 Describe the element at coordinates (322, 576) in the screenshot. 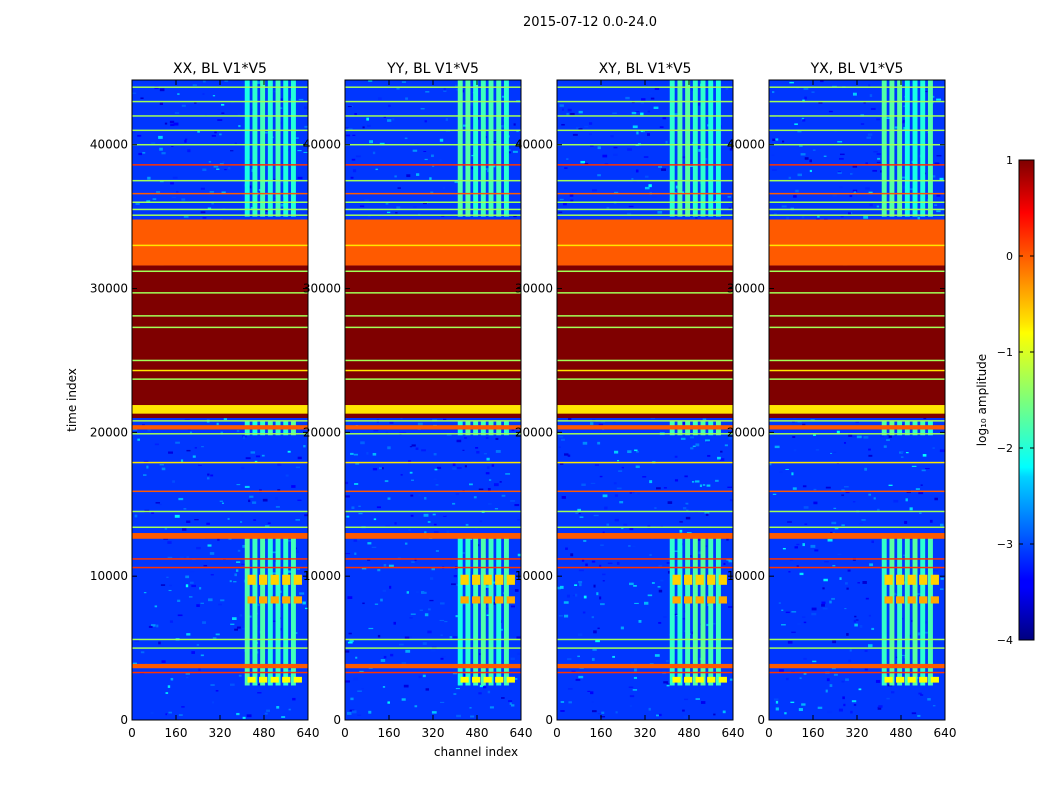

I see `y-tick-label: 10000` at that location.